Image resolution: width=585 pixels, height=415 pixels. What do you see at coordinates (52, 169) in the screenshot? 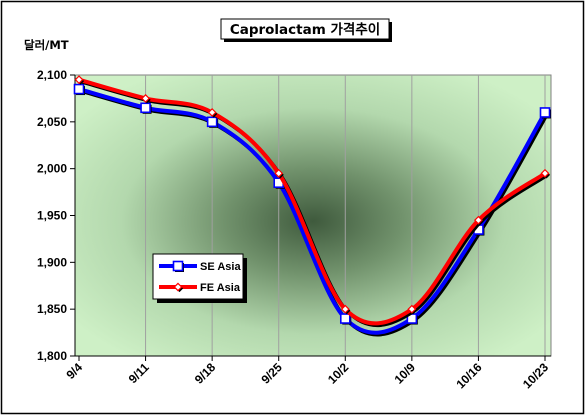
I see `y-tick-label: 2,000` at bounding box center [52, 169].